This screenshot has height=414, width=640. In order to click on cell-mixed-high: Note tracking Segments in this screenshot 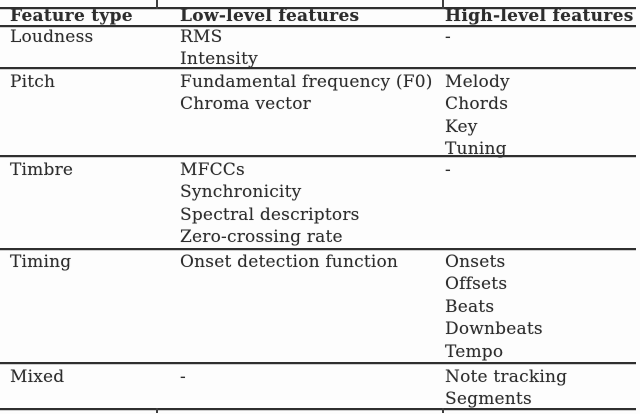, I will do `click(506, 388)`.